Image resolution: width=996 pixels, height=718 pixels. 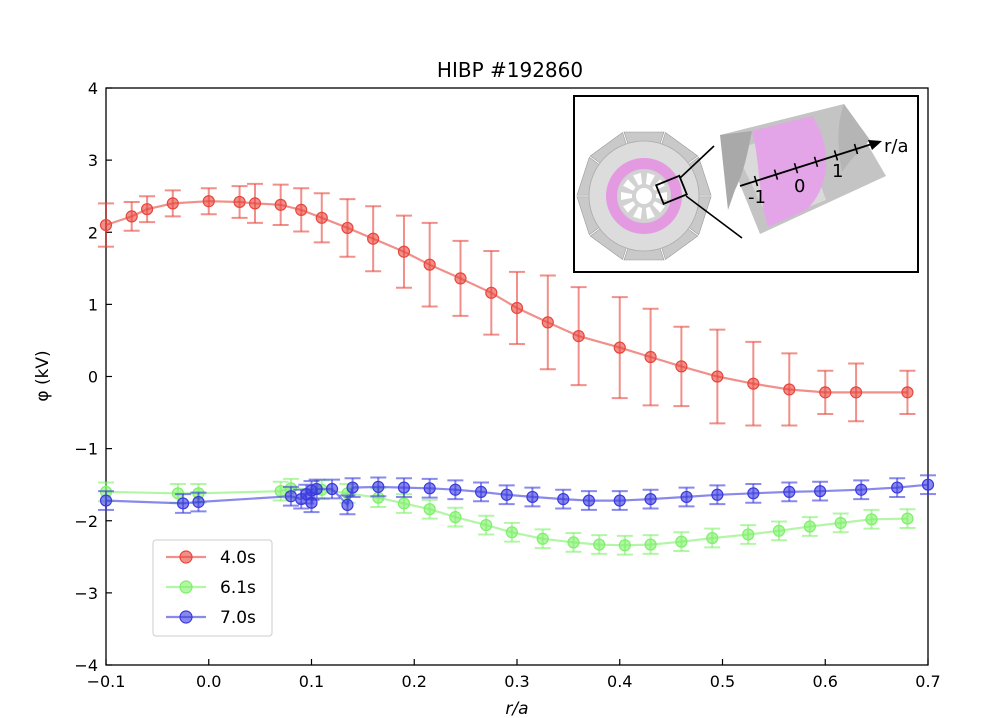 What do you see at coordinates (517, 495) in the screenshot?
I see `series-7.0s` at bounding box center [517, 495].